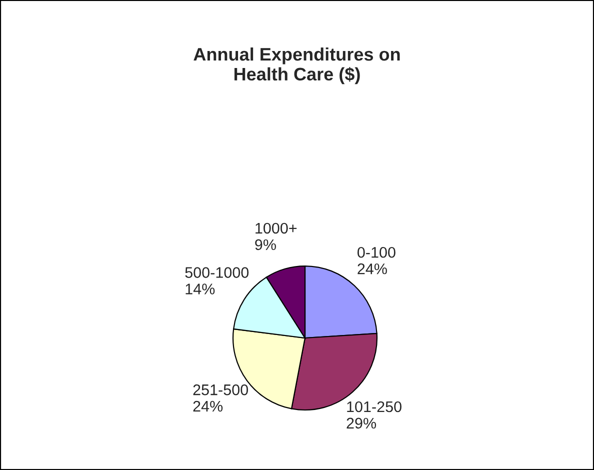 The image size is (594, 470). I want to click on chart-title: Annual Expenditures on Health Care ($), so click(297, 65).